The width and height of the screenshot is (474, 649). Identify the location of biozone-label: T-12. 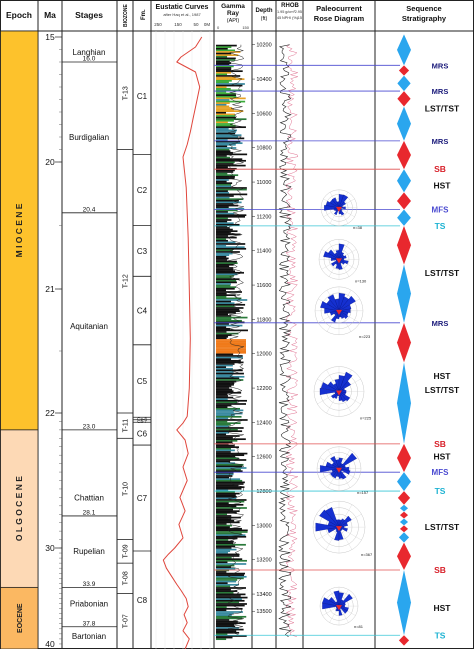
(126, 281).